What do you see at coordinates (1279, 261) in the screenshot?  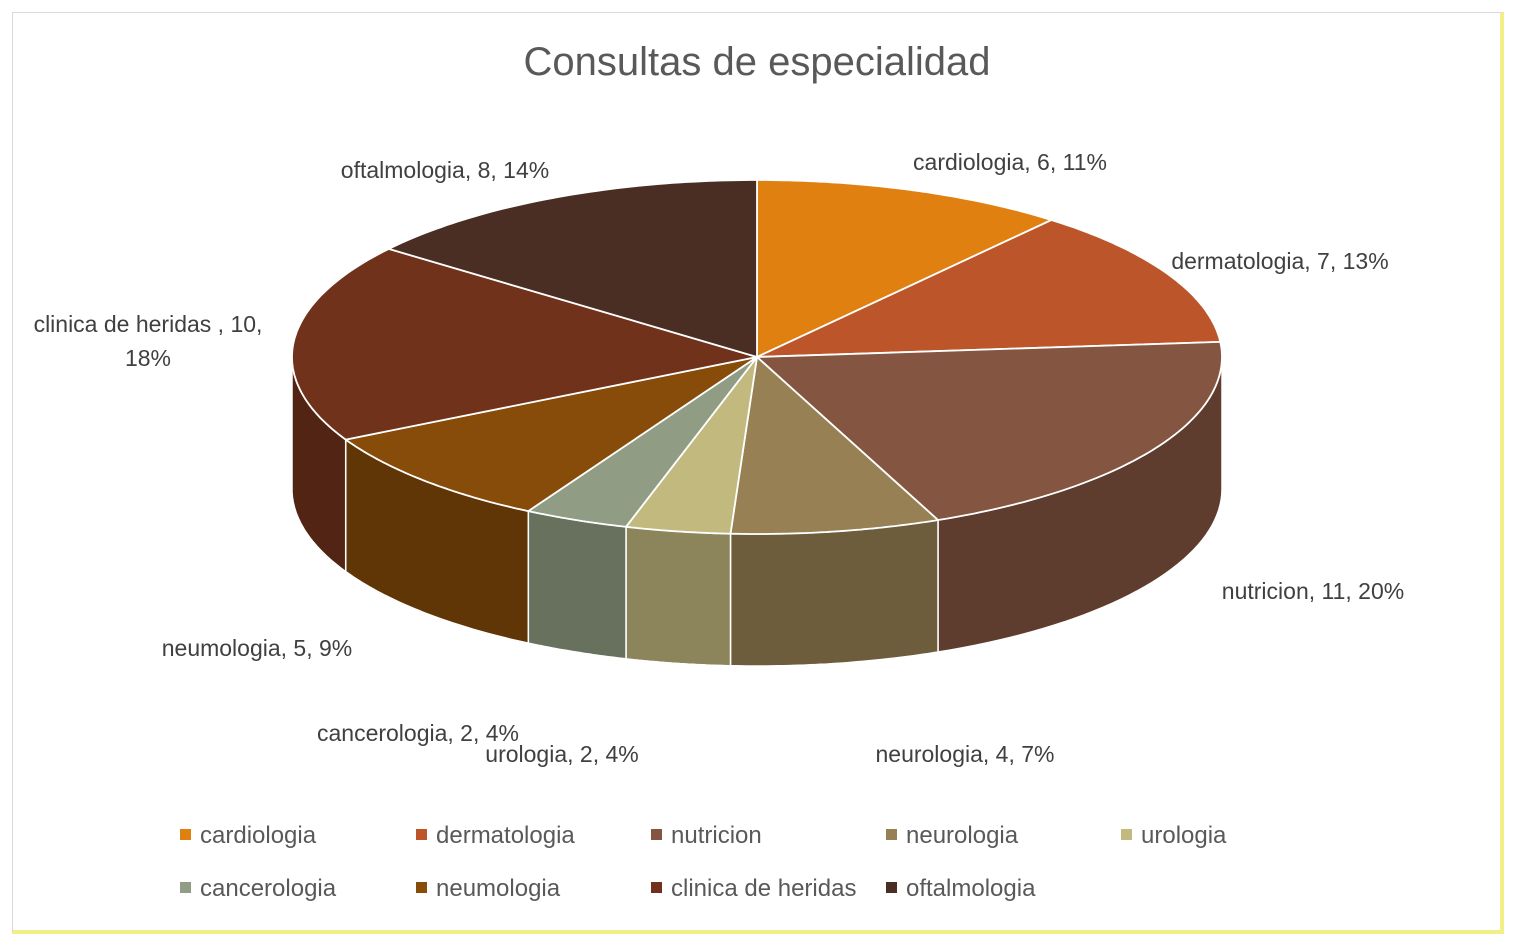 I see `data-label-dermatologia: dermatologia, 7, 13%` at bounding box center [1279, 261].